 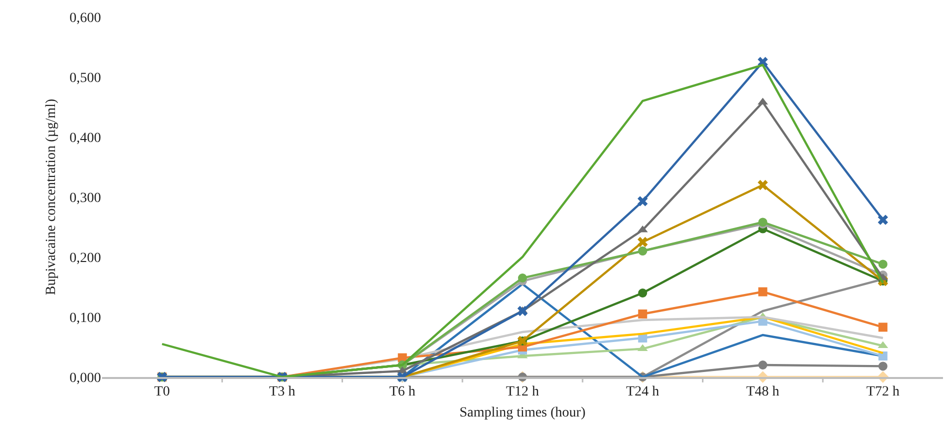 What do you see at coordinates (883, 392) in the screenshot?
I see `x-tick-label: T72 h` at bounding box center [883, 392].